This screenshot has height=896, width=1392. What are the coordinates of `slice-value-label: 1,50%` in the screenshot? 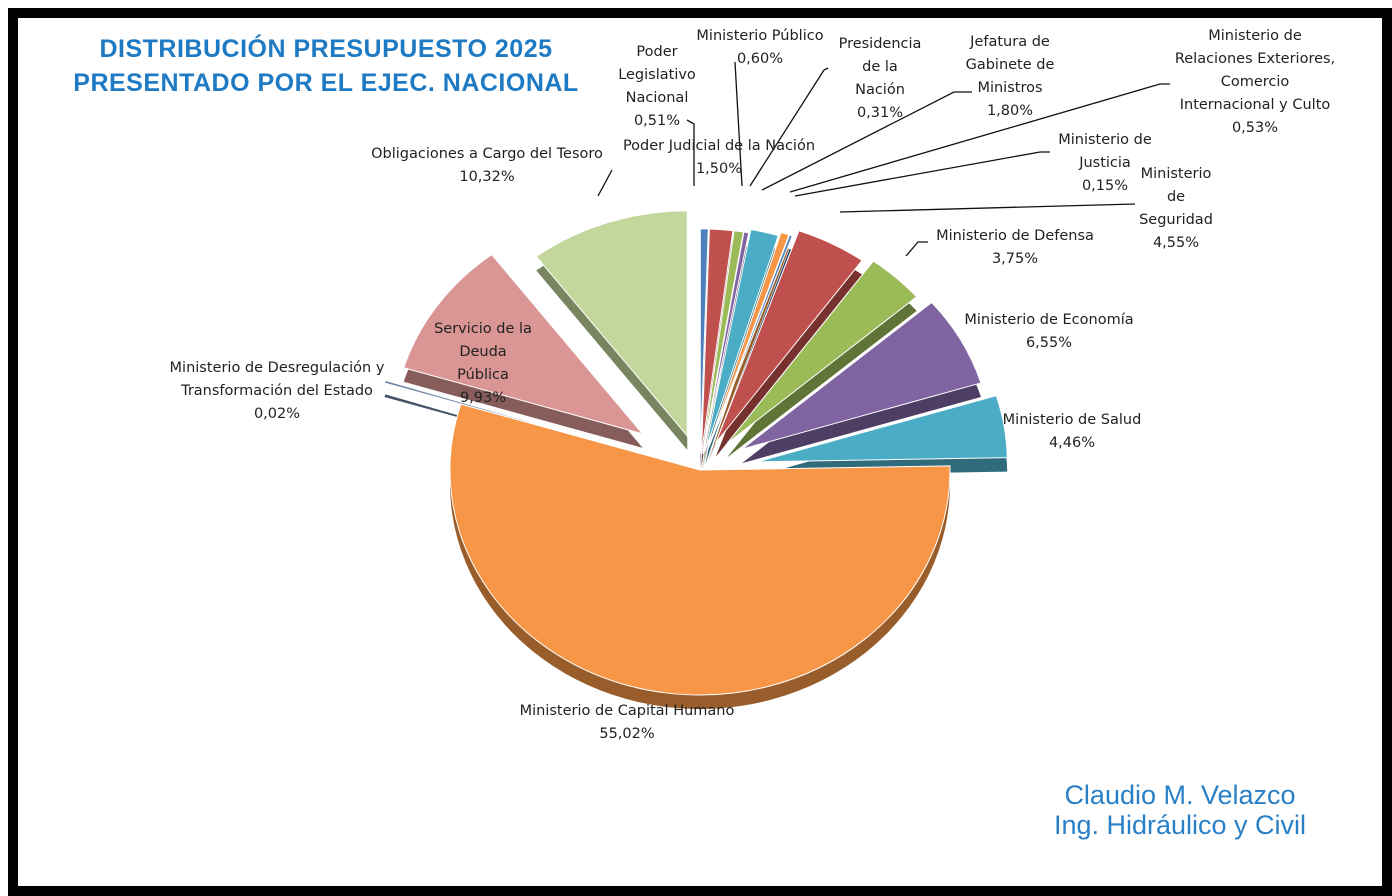 It's located at (719, 169).